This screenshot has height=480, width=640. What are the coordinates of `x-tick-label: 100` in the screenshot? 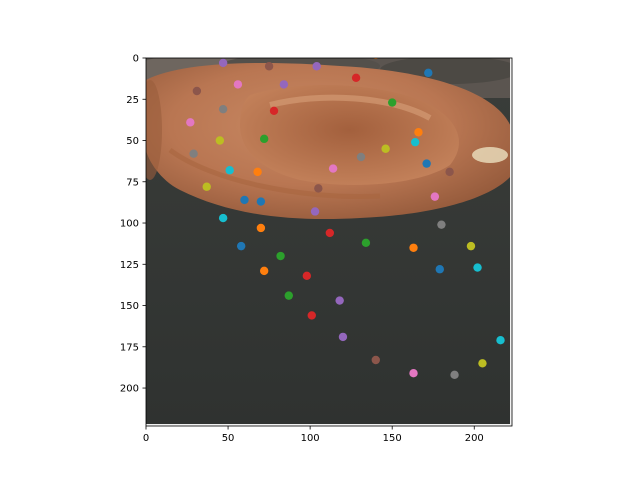 It's located at (310, 438).